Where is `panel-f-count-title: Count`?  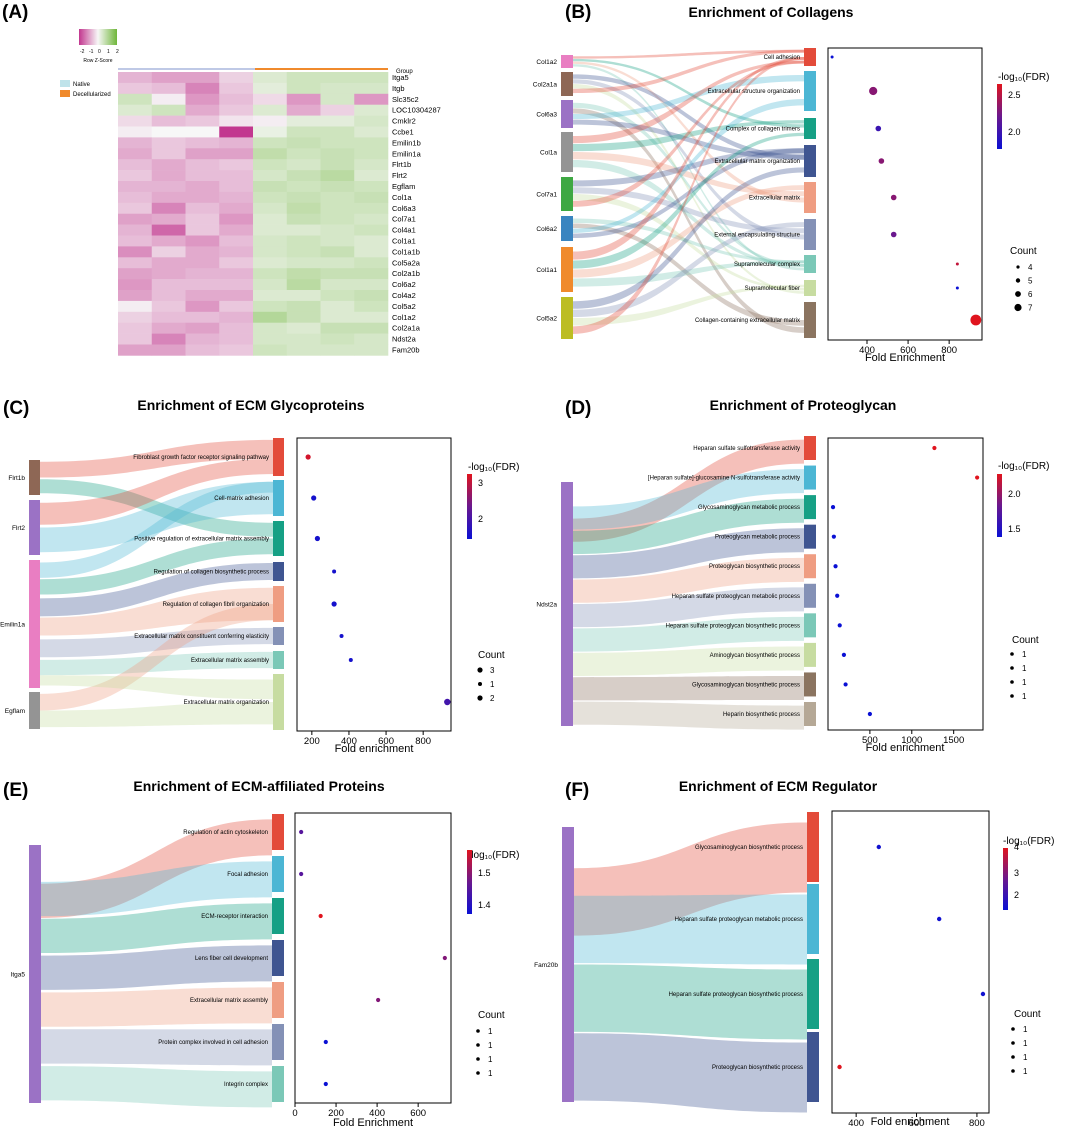
panel-f-count-title: Count is located at coordinates (1027, 1014).